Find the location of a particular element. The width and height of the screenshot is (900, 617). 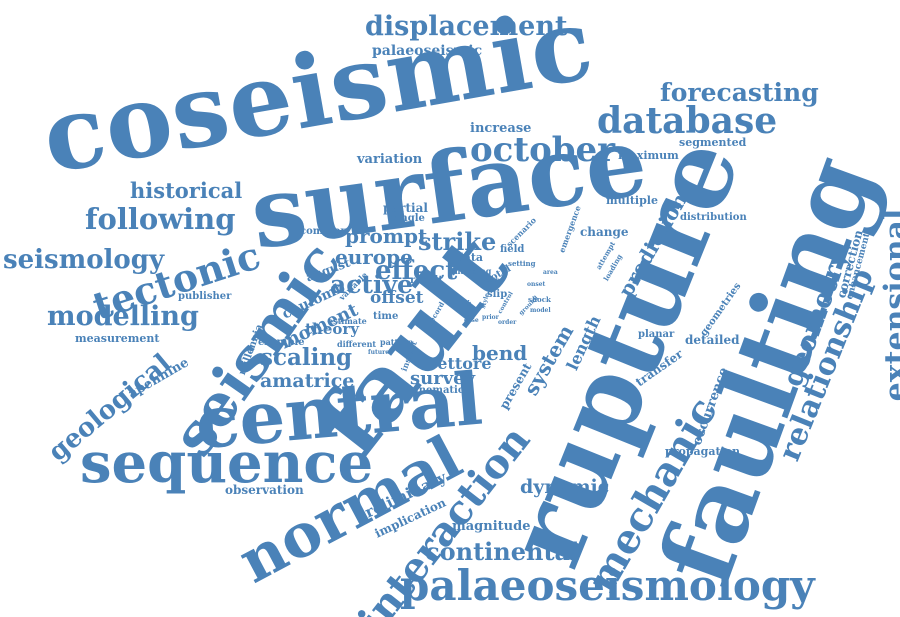

word-different: different is located at coordinates (357, 344).